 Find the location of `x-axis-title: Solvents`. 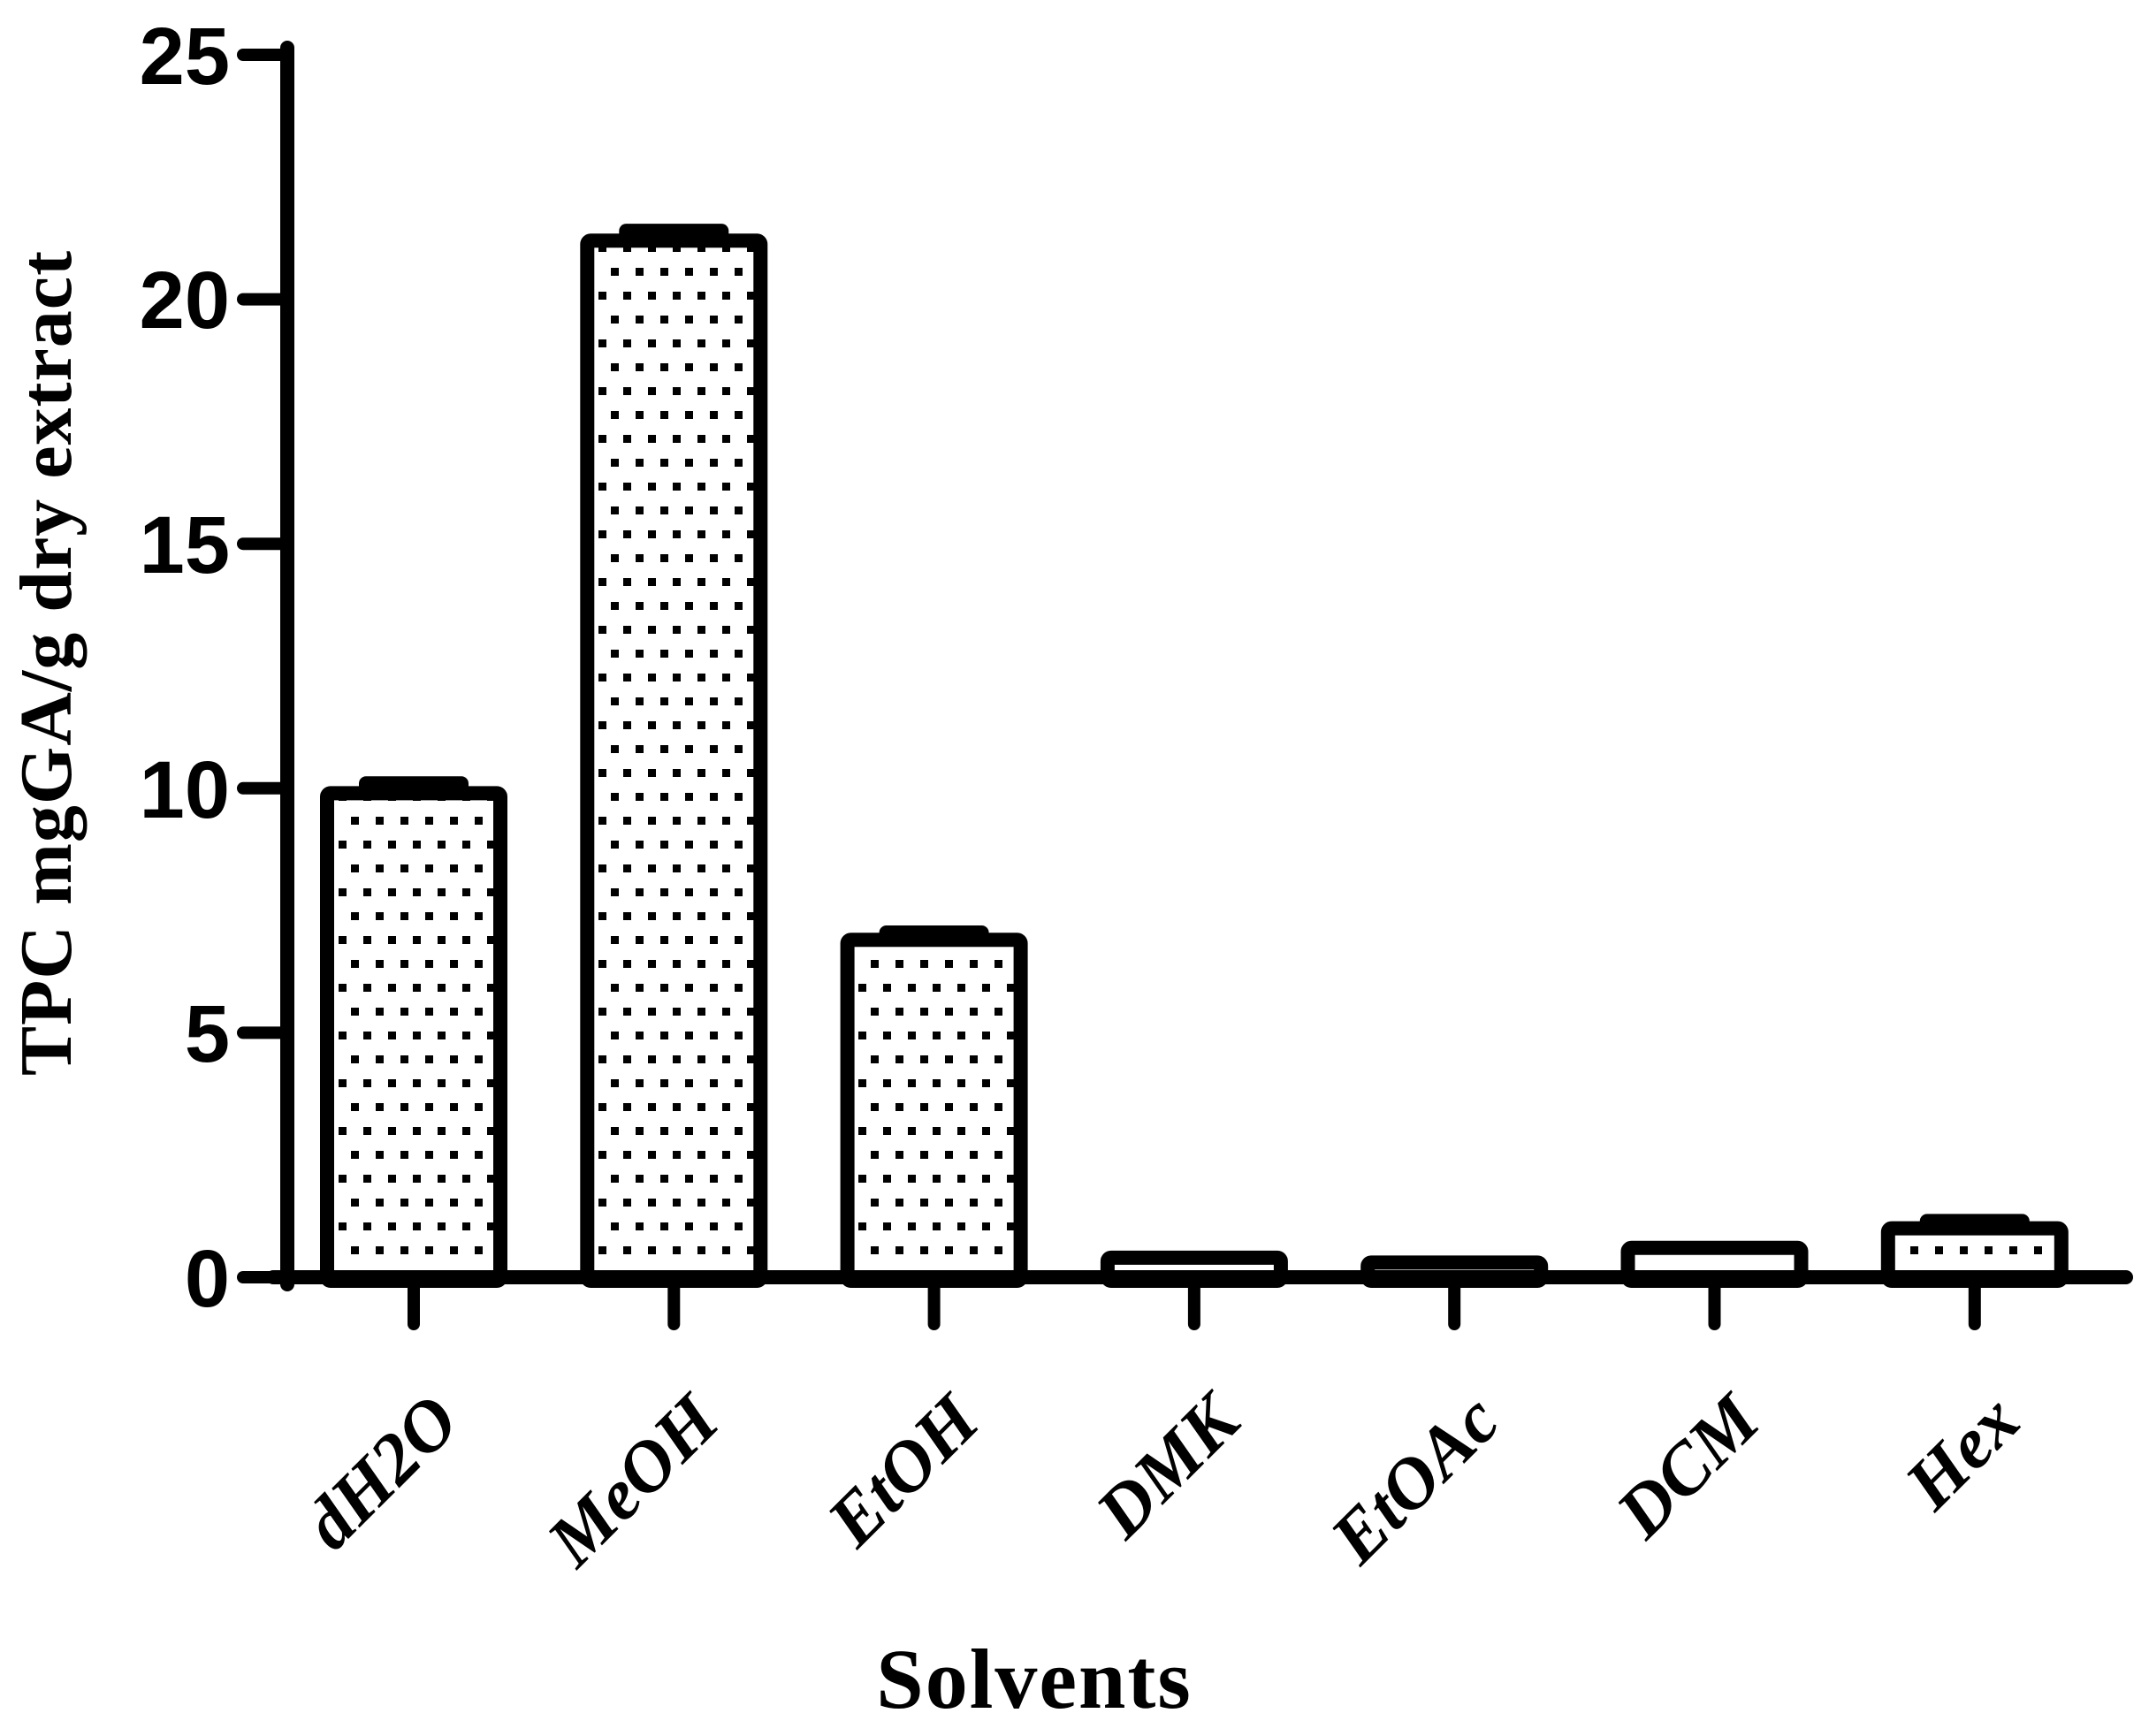

x-axis-title: Solvents is located at coordinates (1034, 1679).